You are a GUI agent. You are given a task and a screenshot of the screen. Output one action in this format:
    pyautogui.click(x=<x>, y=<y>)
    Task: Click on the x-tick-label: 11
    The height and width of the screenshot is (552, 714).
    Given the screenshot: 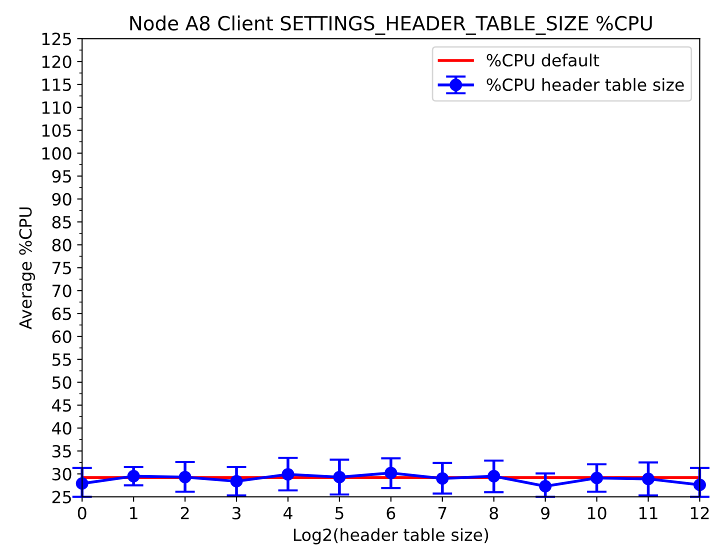 What is the action you would take?
    pyautogui.click(x=648, y=513)
    